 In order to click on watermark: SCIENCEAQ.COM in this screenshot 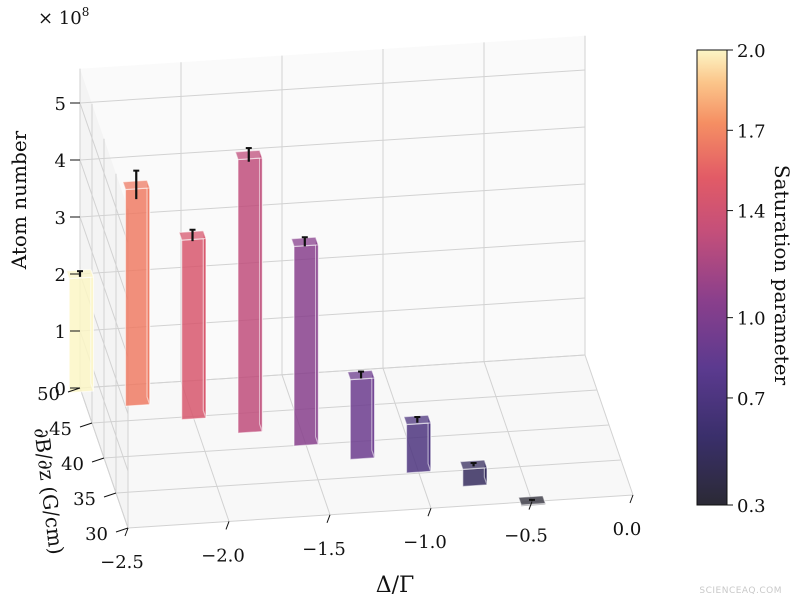, I will do `click(740, 591)`.